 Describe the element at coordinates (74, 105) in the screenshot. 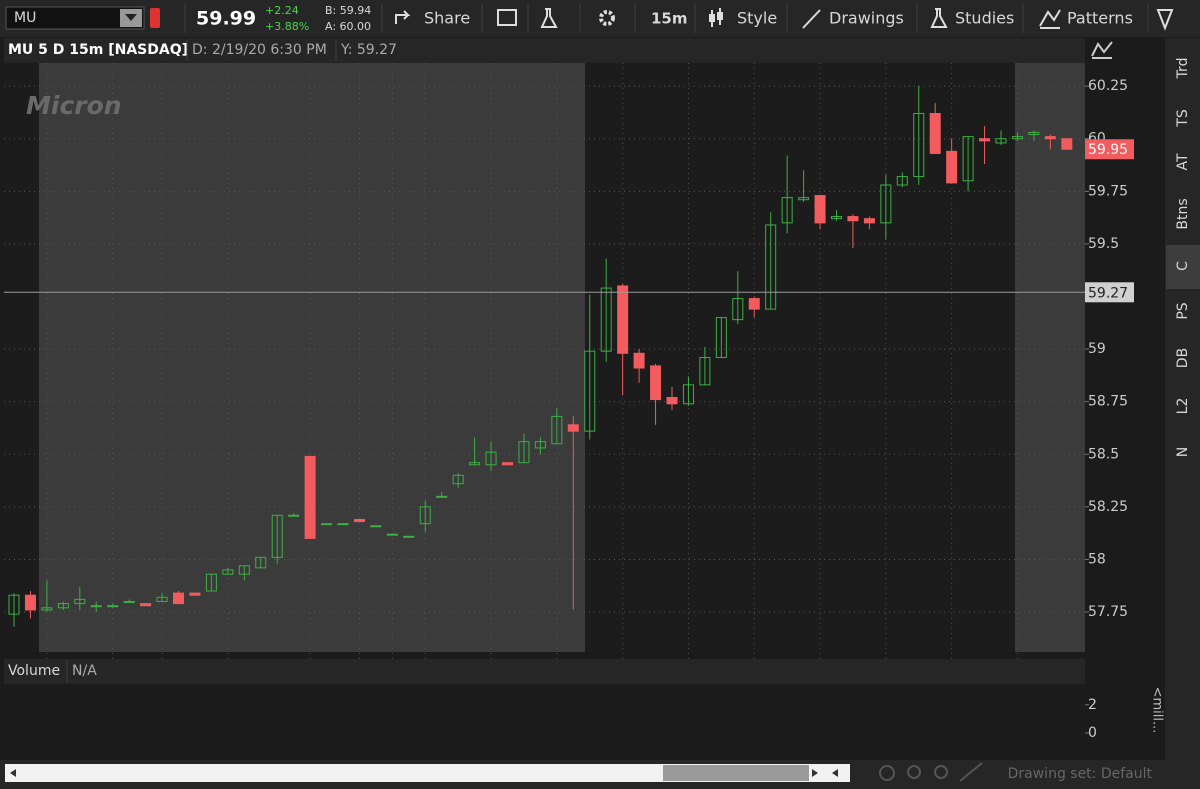

I see `watermark: Micron` at that location.